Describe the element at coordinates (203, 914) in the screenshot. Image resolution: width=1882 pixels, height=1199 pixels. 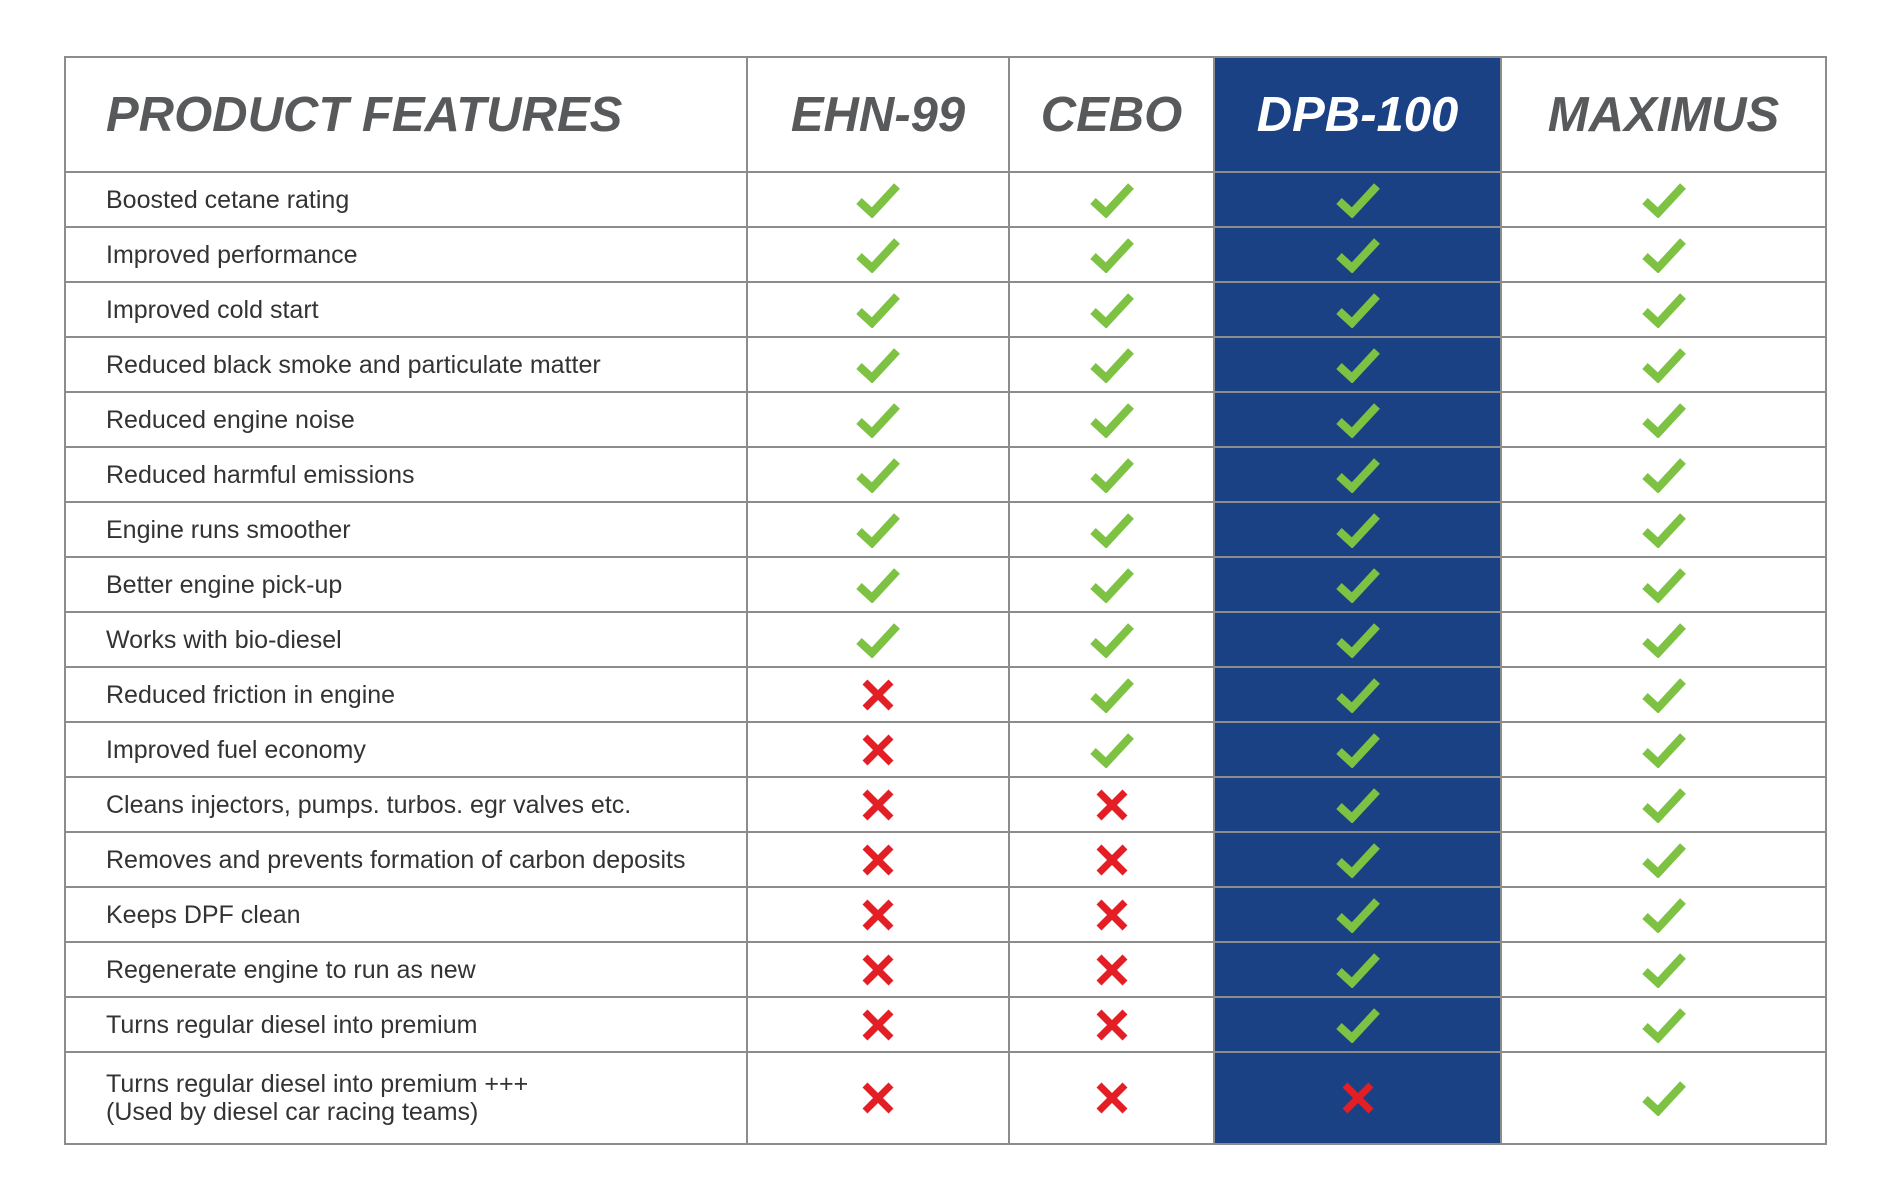
I see `feature-label-line: Keeps DPF clean` at that location.